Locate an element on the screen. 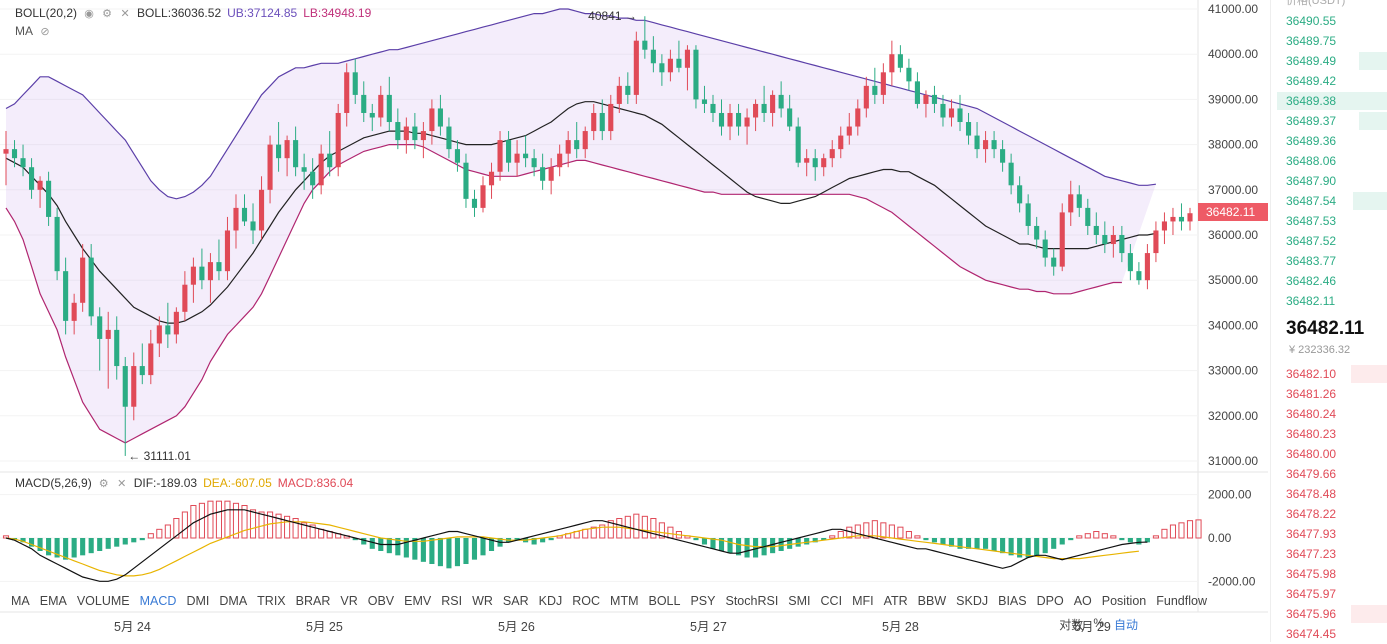  indicator-tab-macd: MACD is located at coordinates (158, 601).